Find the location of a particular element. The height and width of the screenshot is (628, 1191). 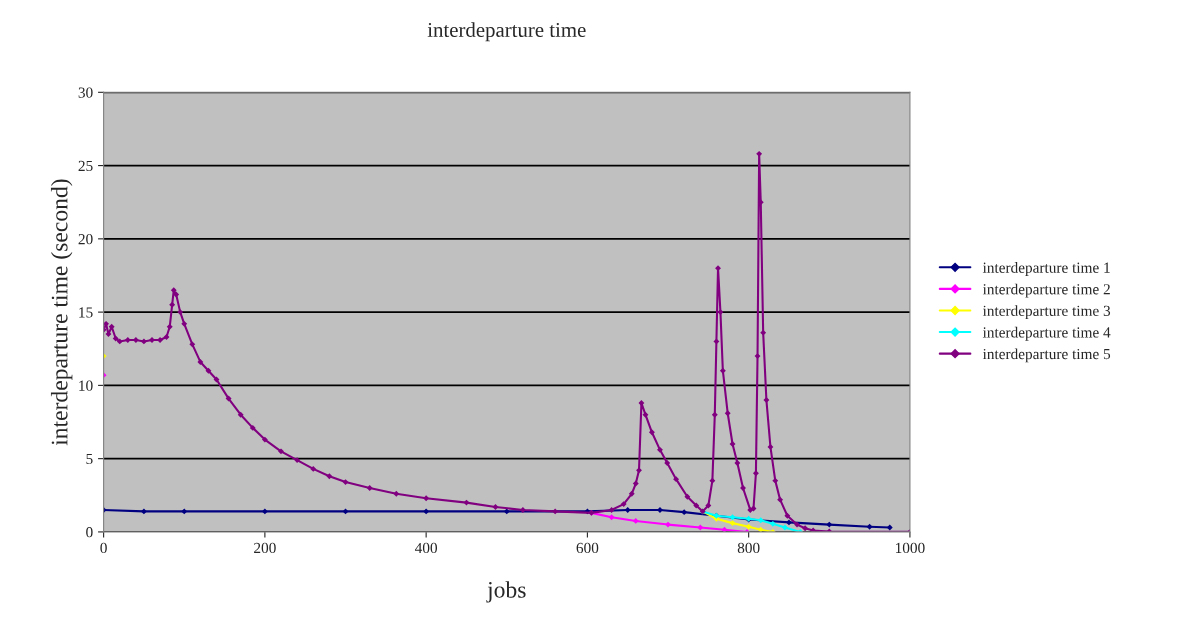

legend-label: interdeparture time 1 is located at coordinates (1046, 269).